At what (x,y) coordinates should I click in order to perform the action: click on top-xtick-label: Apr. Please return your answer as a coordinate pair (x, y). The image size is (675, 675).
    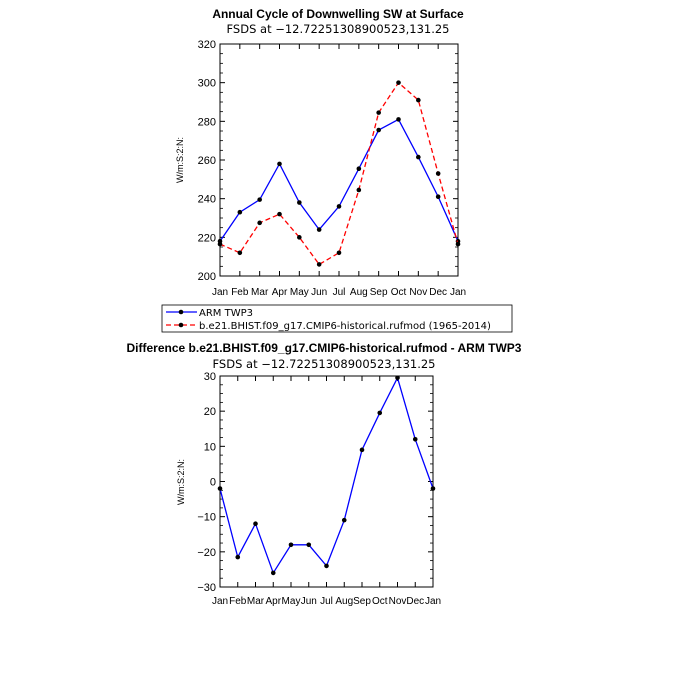
    Looking at the image, I should click on (280, 292).